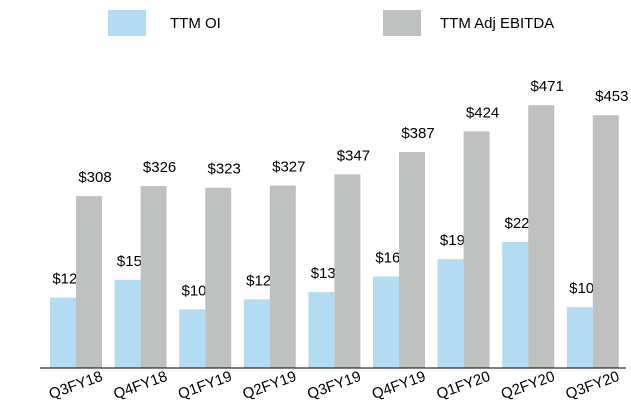 The height and width of the screenshot is (419, 631). I want to click on value-label: $323, so click(224, 169).